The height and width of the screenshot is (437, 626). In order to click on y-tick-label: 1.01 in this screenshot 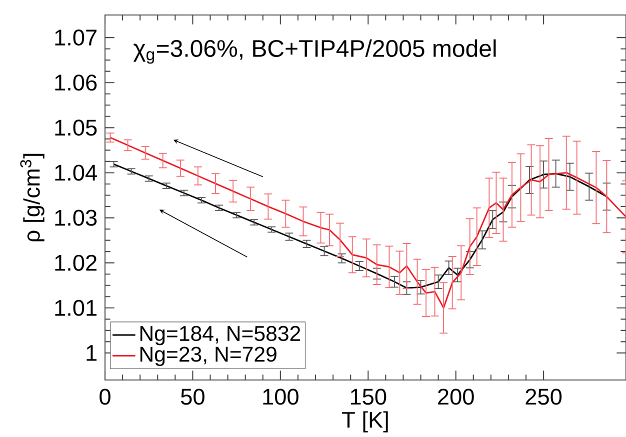, I will do `click(76, 308)`.